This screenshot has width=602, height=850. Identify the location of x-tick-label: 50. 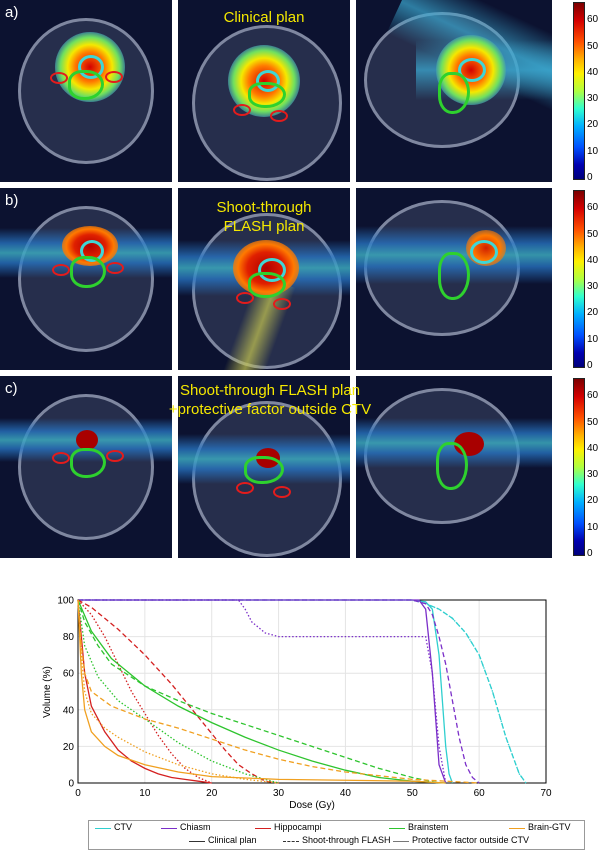
(413, 793).